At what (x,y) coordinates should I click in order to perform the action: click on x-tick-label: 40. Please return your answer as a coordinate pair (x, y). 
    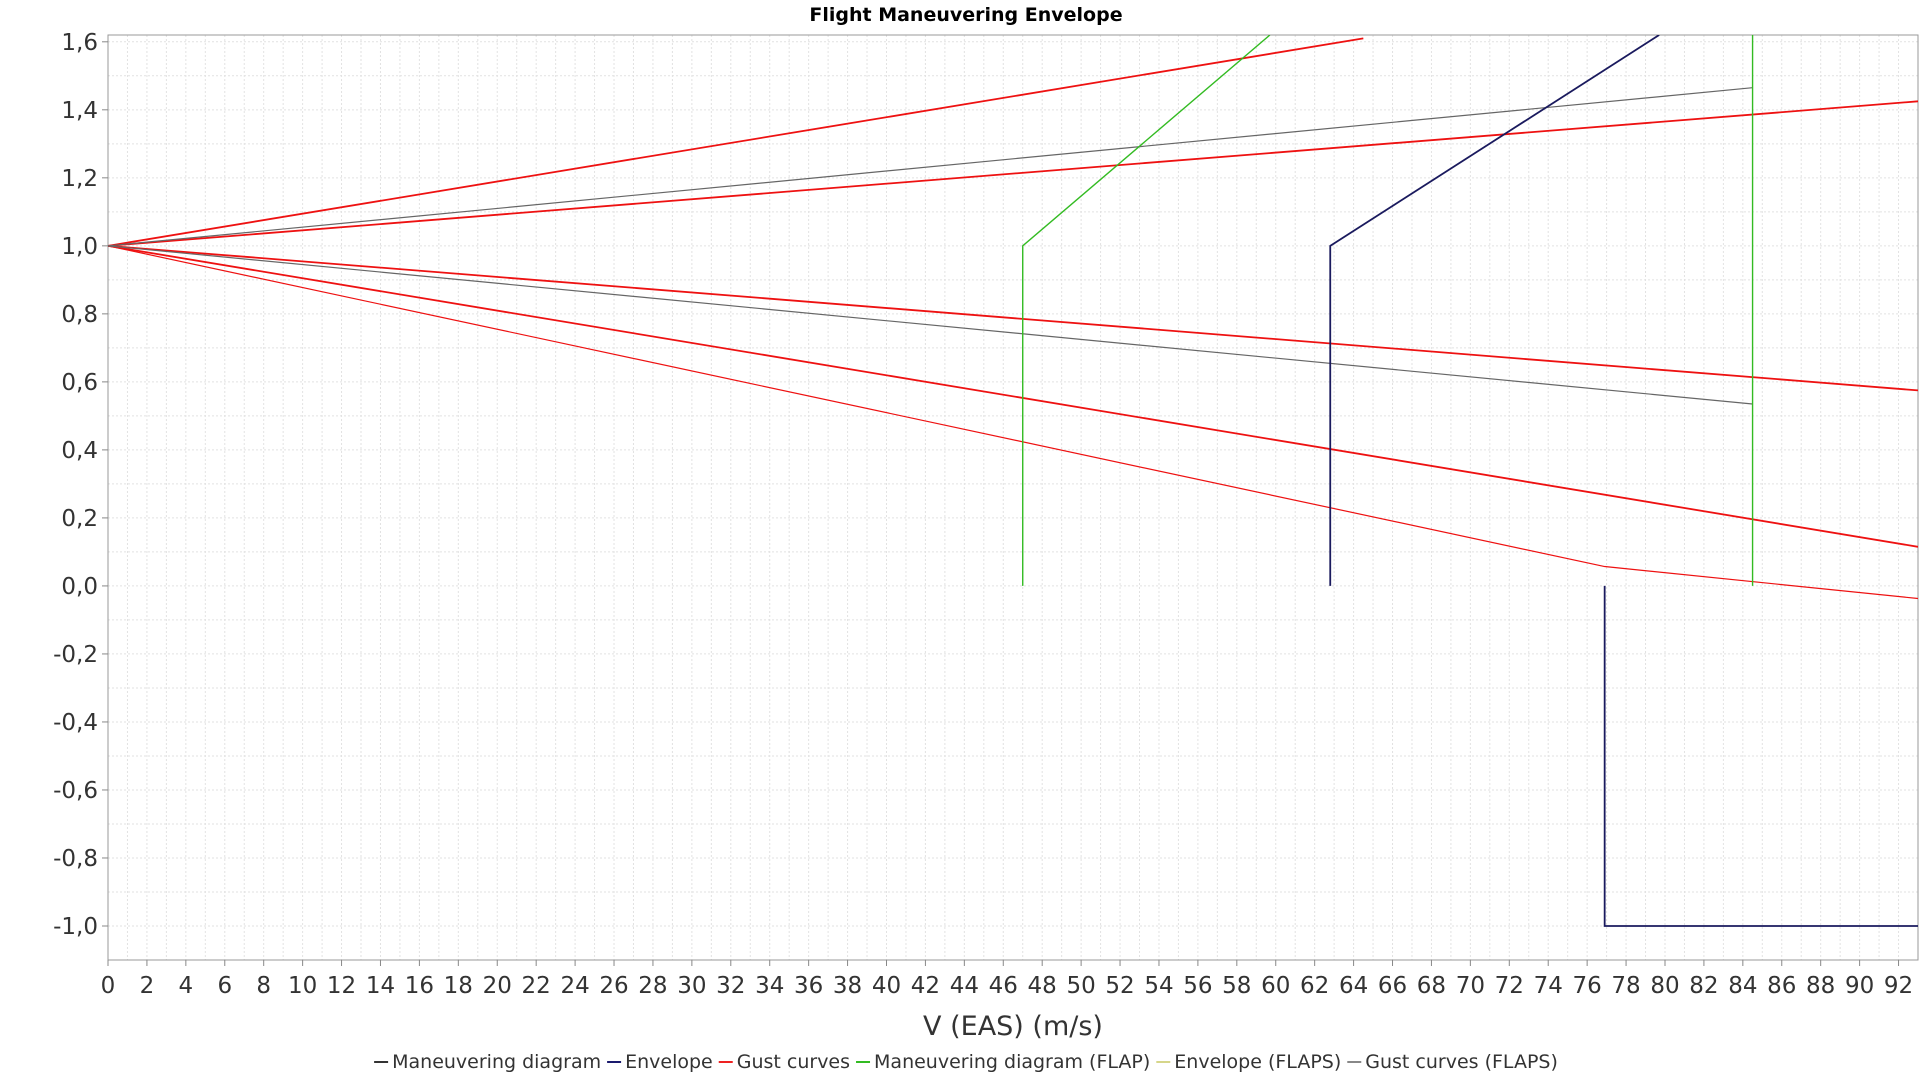
    Looking at the image, I should click on (886, 986).